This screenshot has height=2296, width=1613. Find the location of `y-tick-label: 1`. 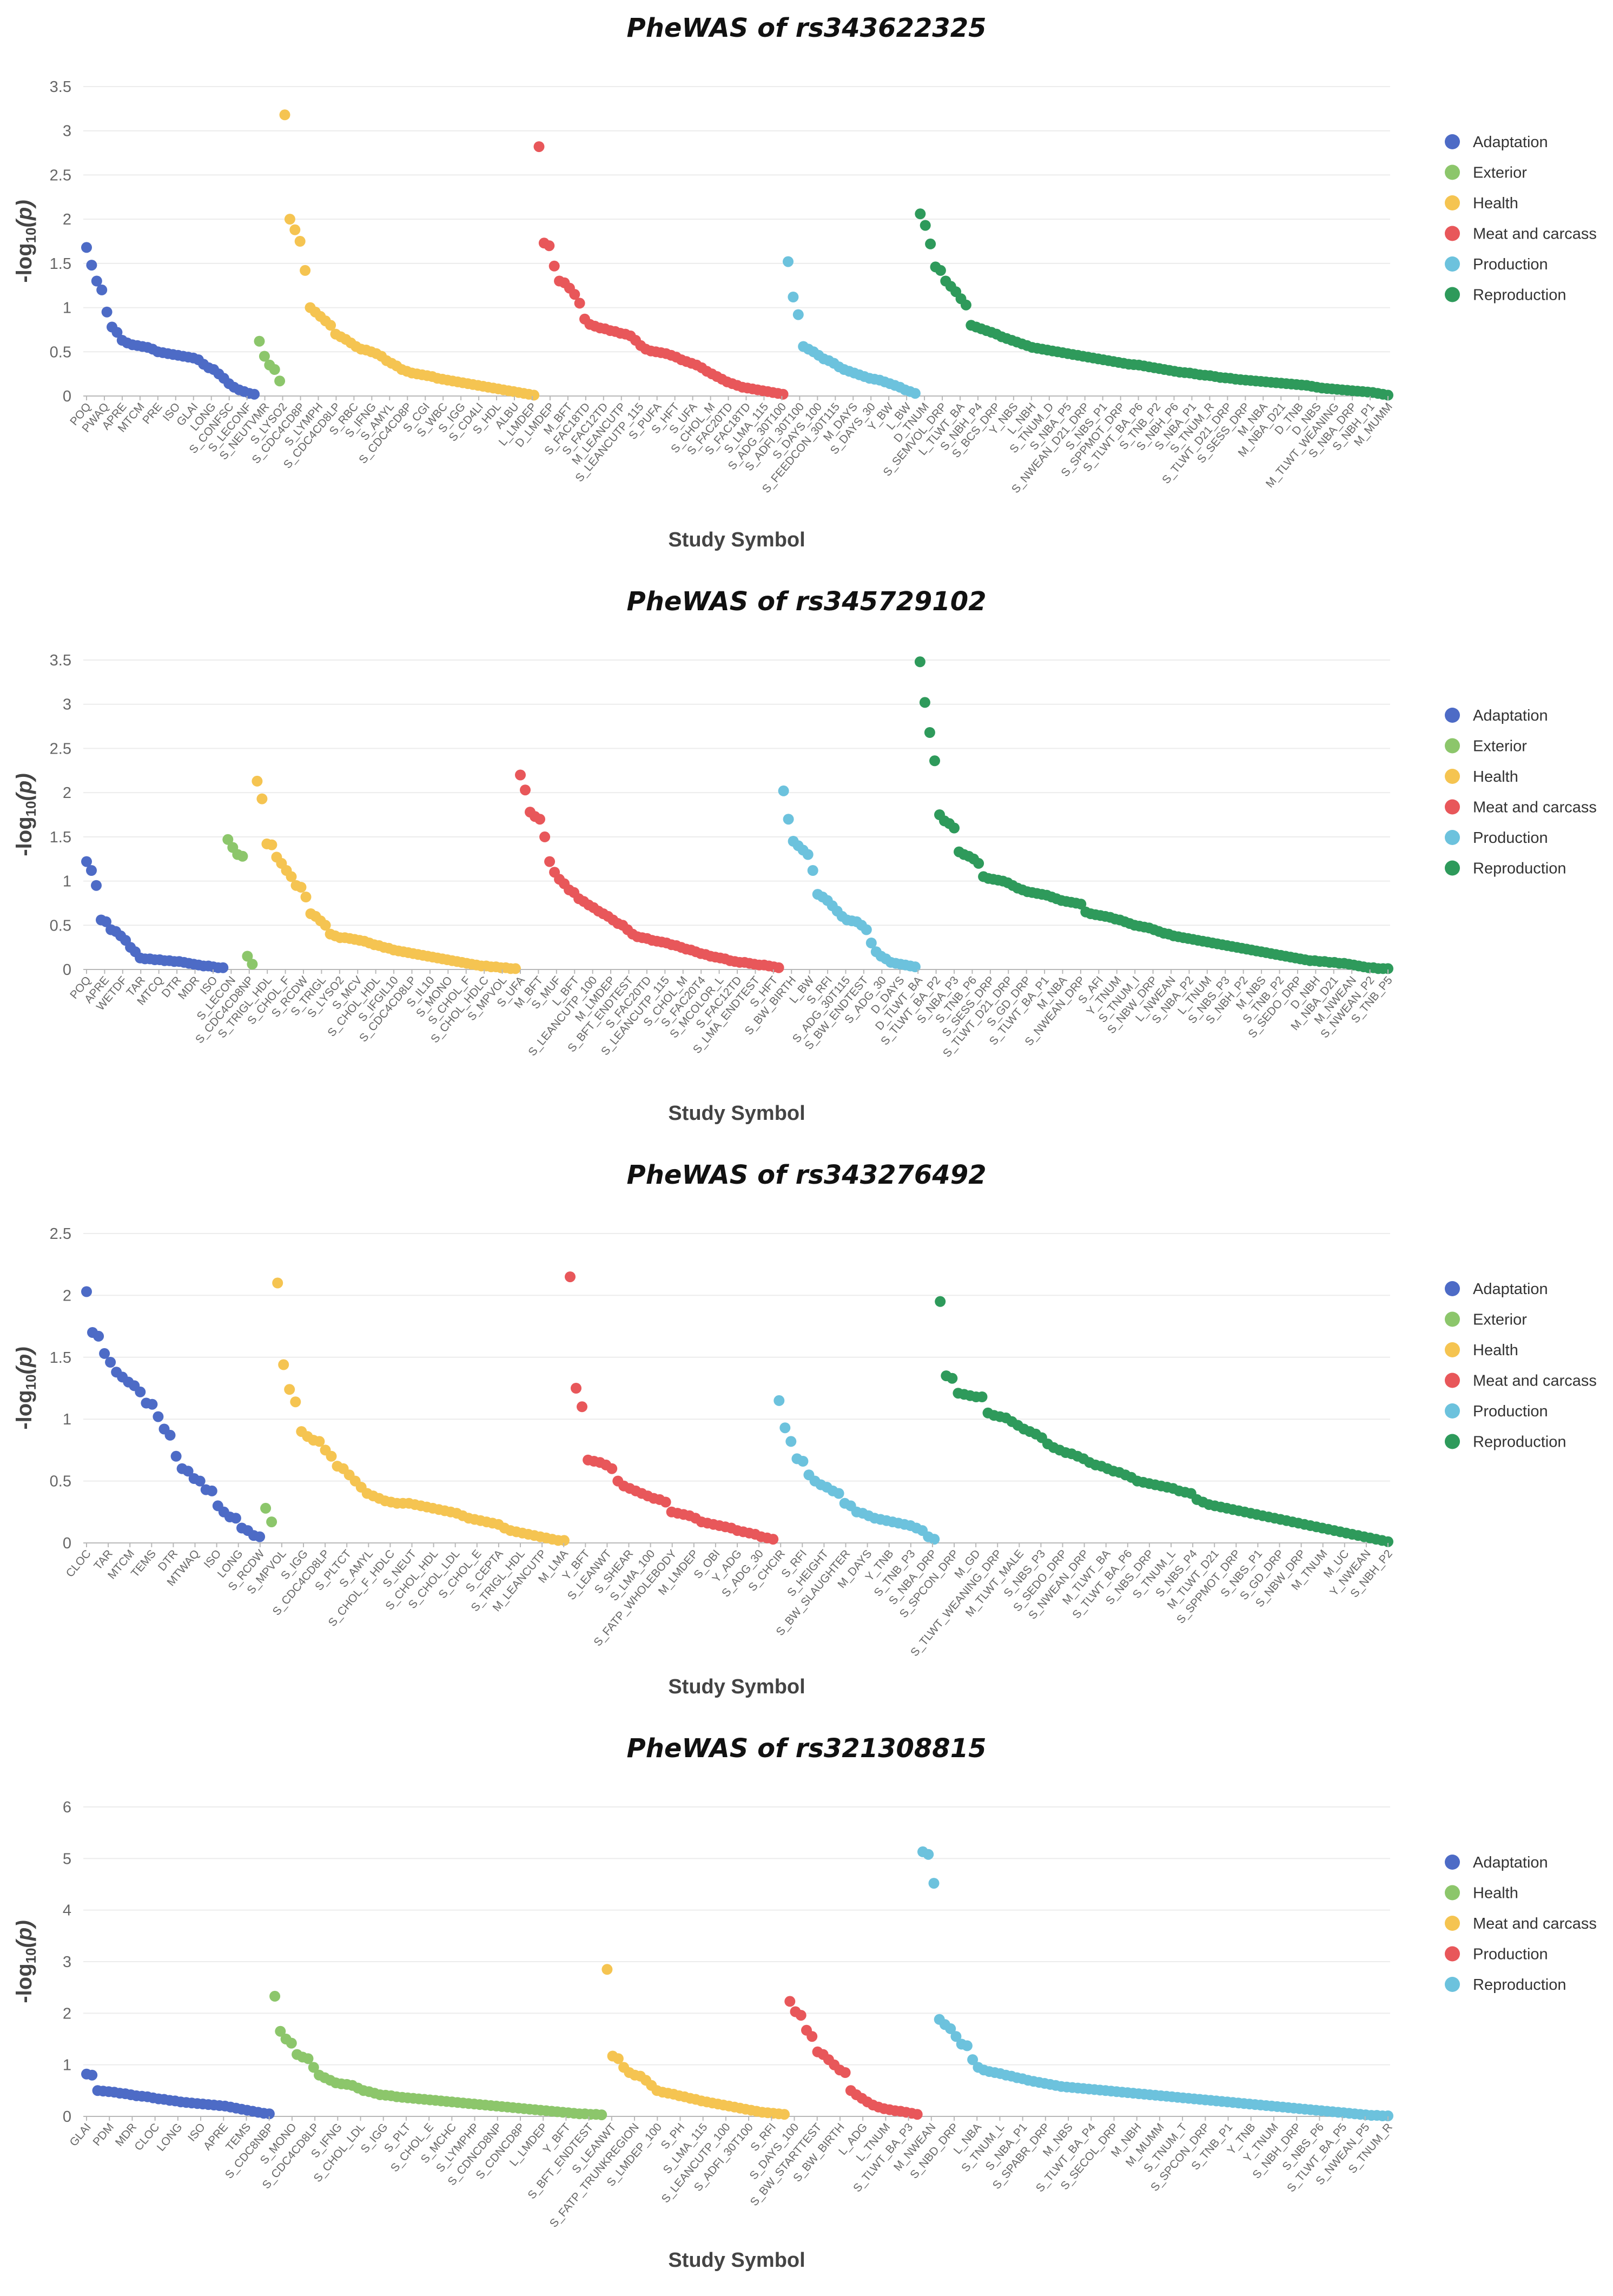

y-tick-label: 1 is located at coordinates (67, 881).